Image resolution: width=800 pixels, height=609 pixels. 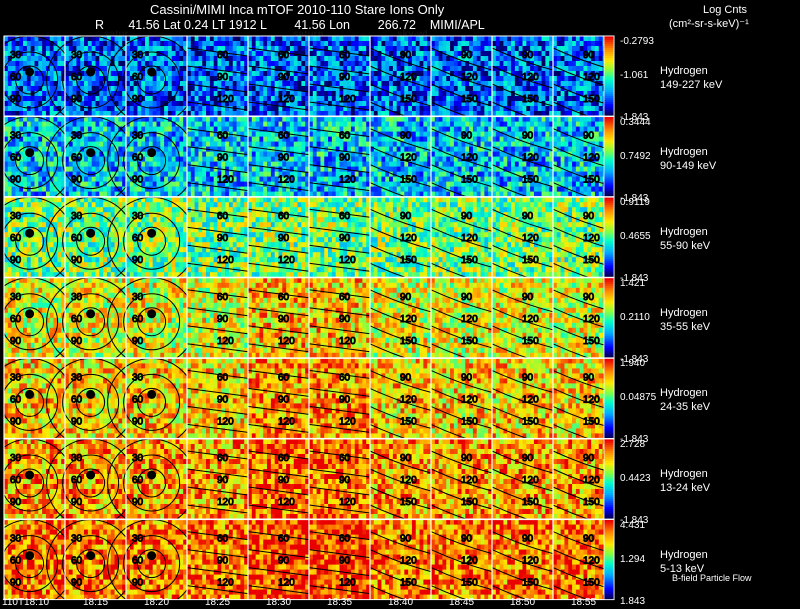 What do you see at coordinates (530, 561) in the screenshot?
I see `panel-6-col-8-contour-label-1: 120` at bounding box center [530, 561].